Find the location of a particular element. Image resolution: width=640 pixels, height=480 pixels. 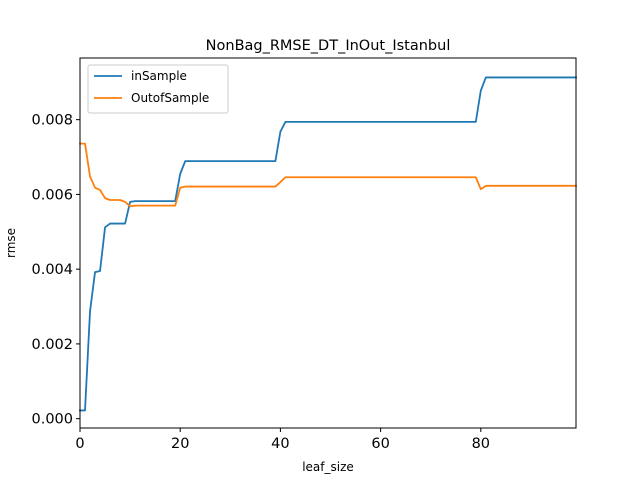

x-tick-label: 20 is located at coordinates (180, 444).